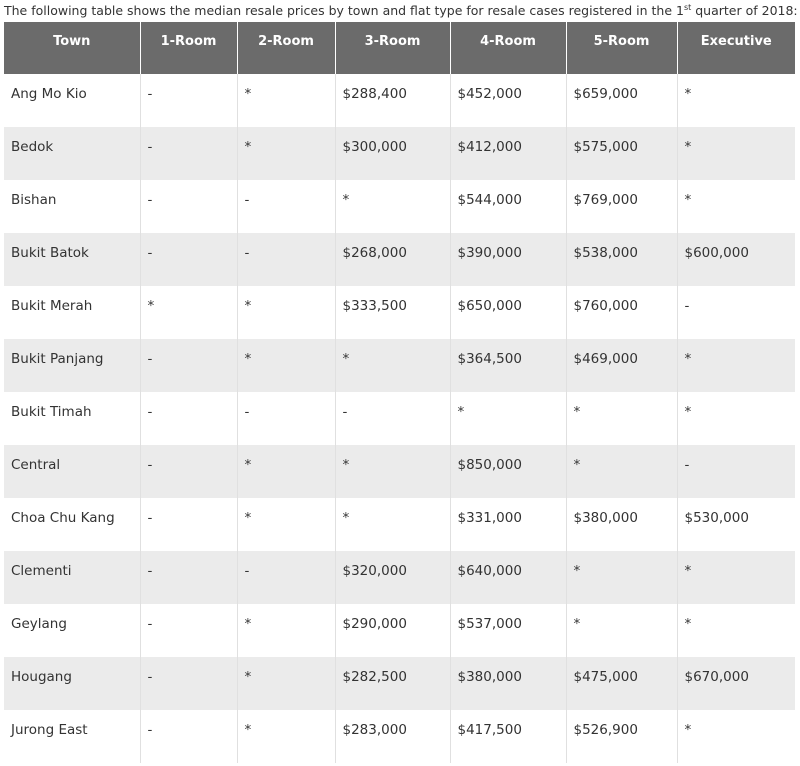  I want to click on town-cell: Central, so click(72, 471).